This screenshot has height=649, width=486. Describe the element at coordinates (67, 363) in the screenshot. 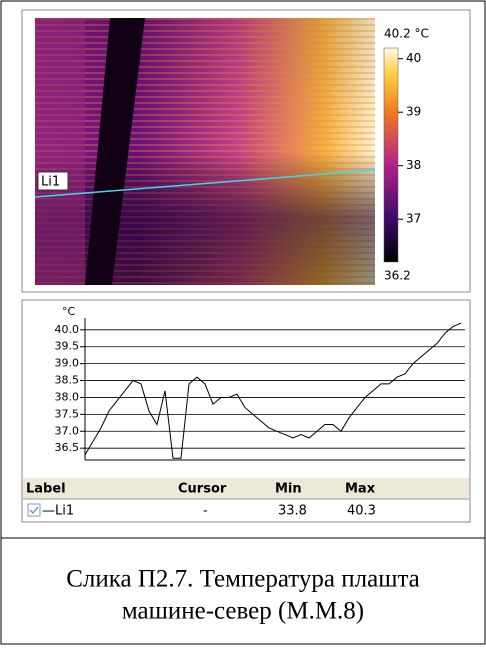

I see `y-tick-label: 39.0` at that location.